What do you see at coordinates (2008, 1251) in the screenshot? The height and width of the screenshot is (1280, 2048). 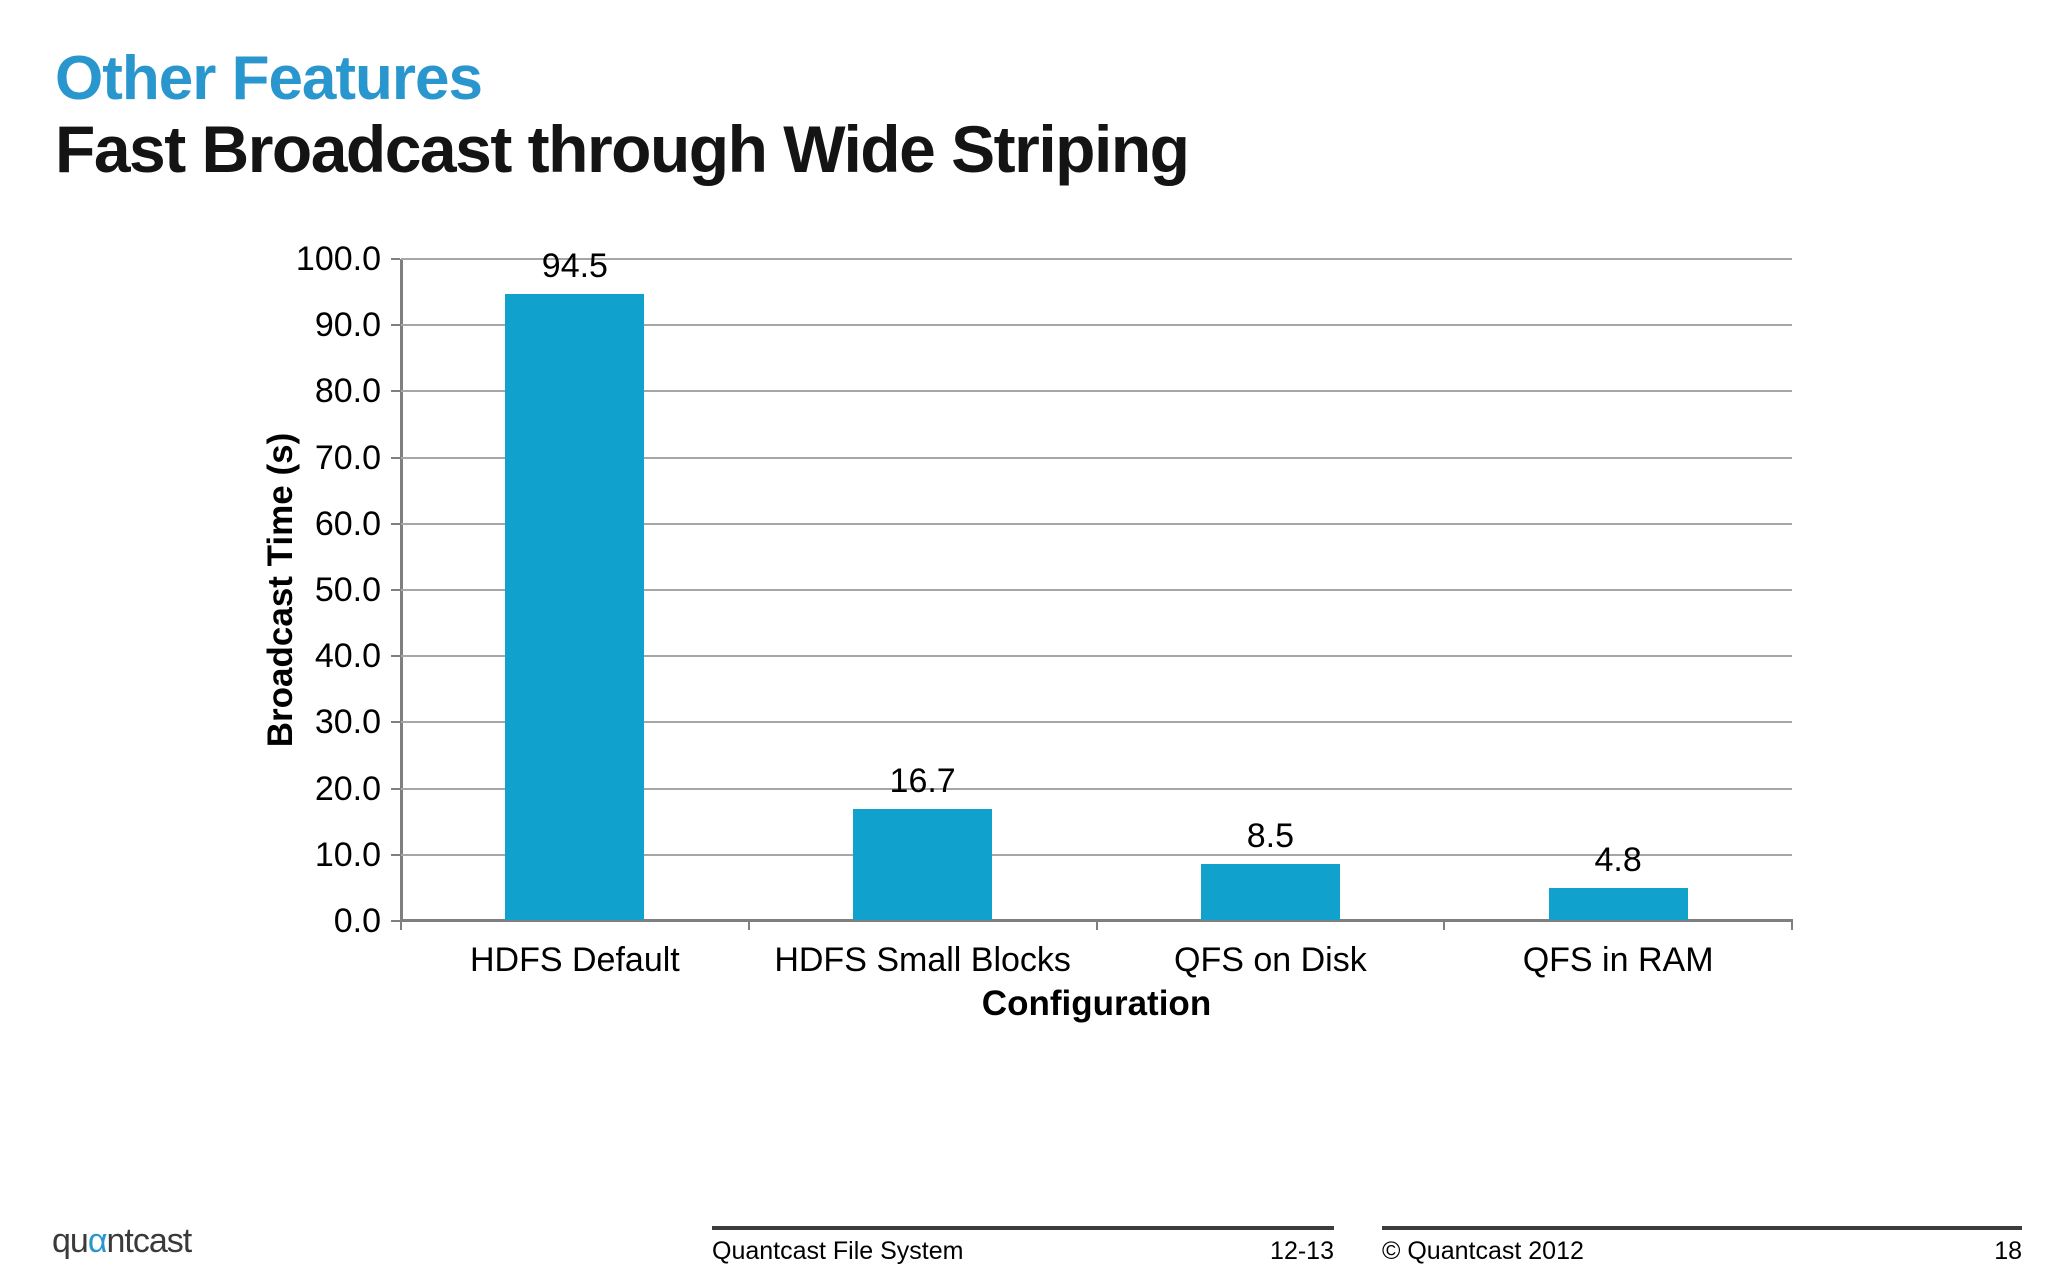 I see `footer-page-number: 18` at bounding box center [2008, 1251].